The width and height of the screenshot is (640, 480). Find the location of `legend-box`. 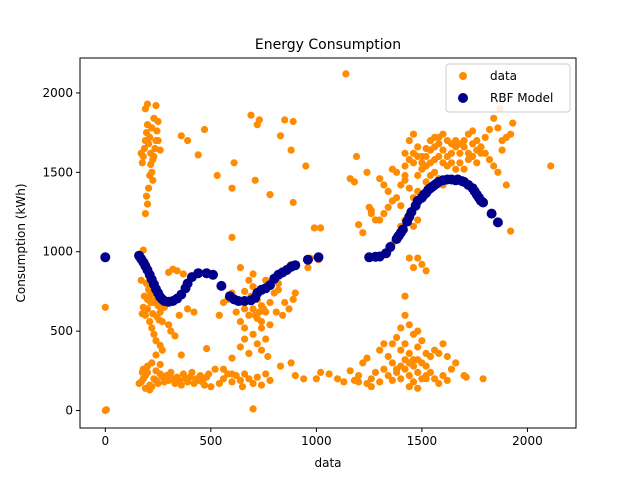

legend-box is located at coordinates (508, 88).